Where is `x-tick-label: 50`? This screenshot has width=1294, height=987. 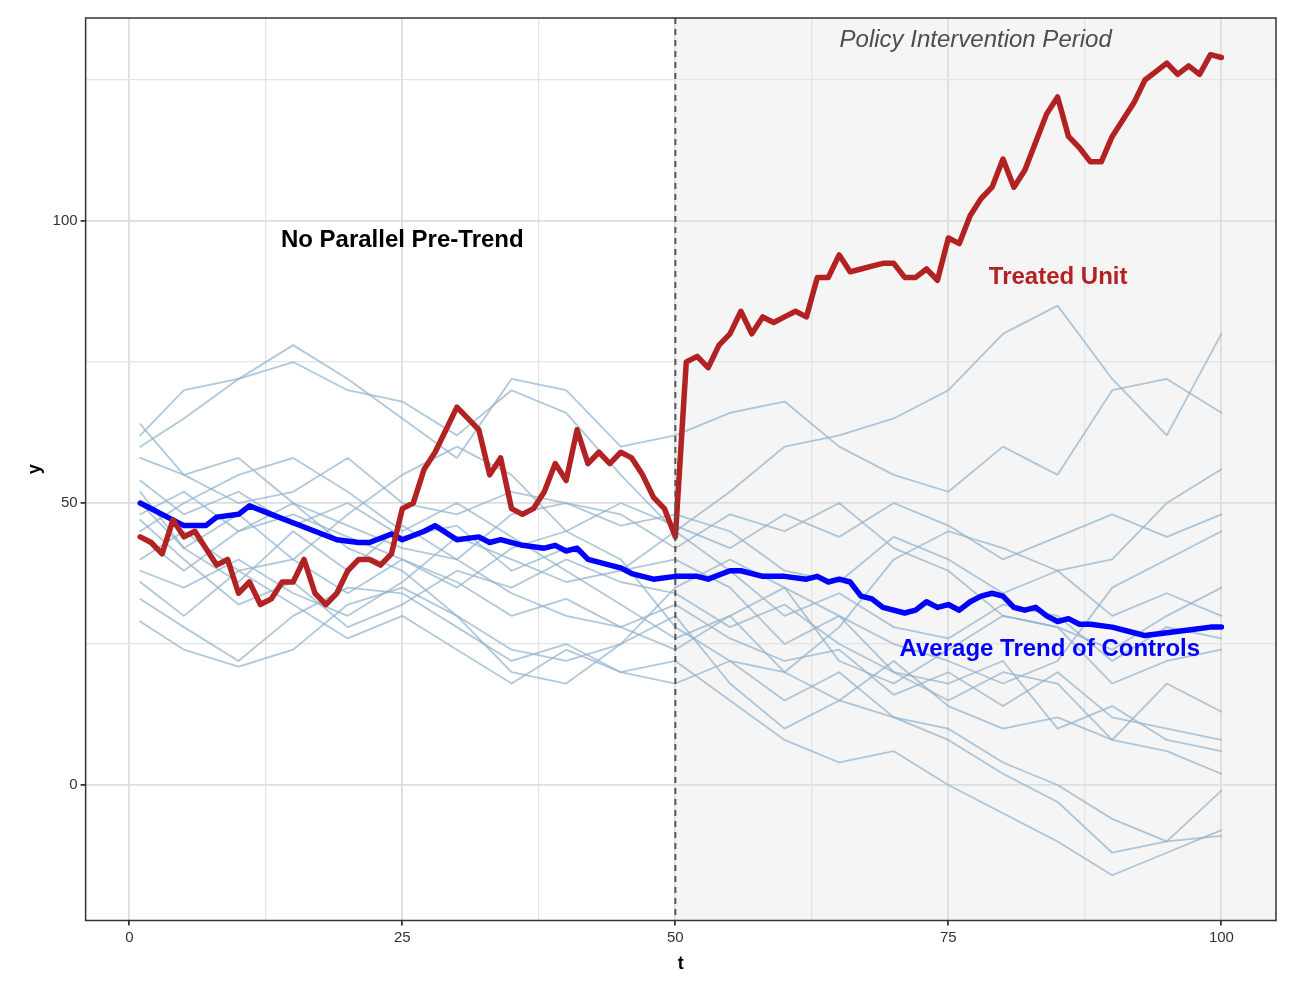 x-tick-label: 50 is located at coordinates (675, 936).